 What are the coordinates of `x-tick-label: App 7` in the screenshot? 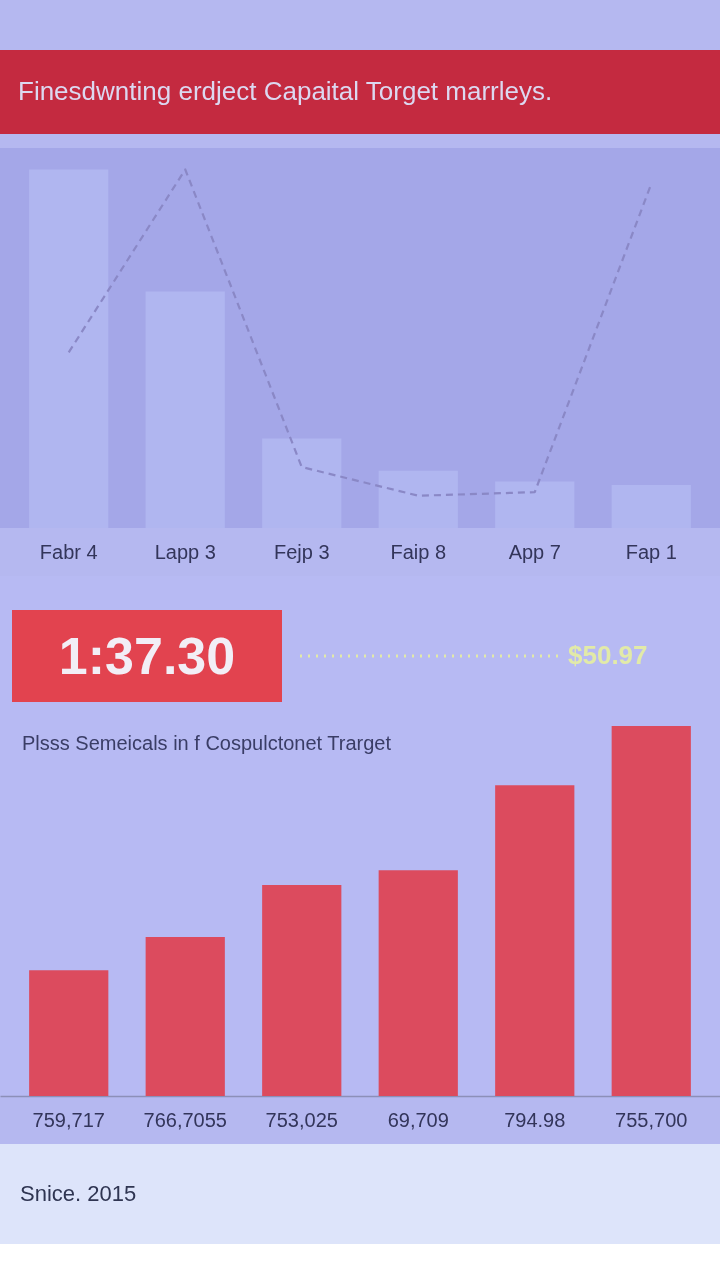 It's located at (534, 551).